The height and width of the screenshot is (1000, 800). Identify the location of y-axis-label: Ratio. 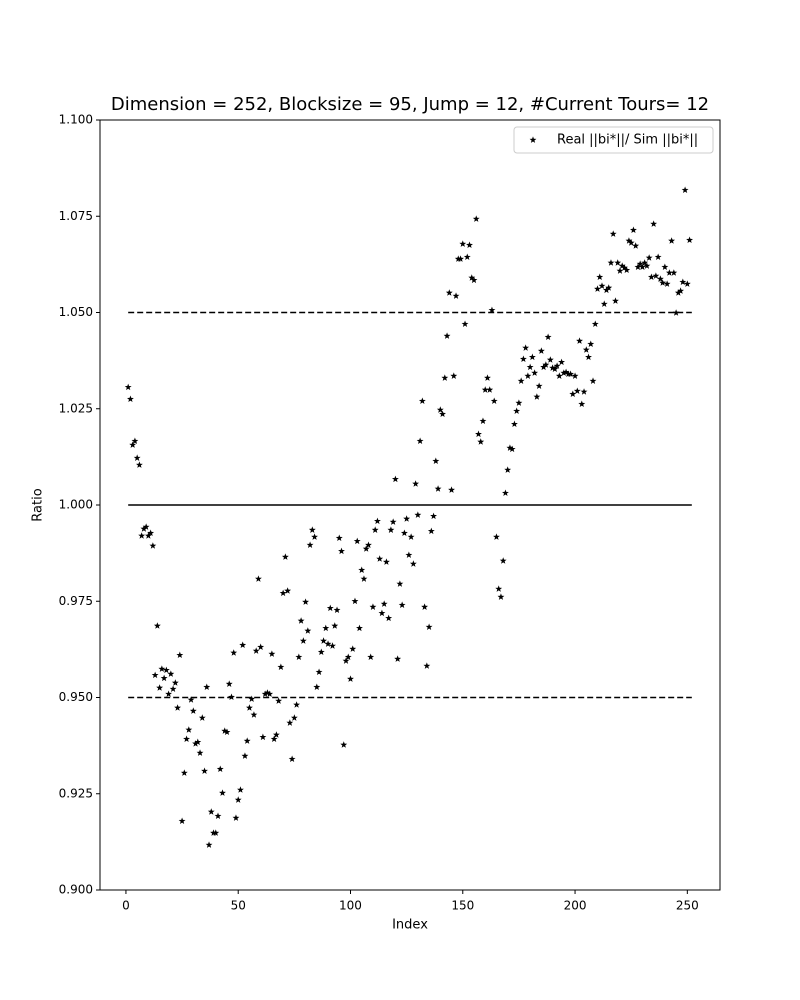
(38, 504).